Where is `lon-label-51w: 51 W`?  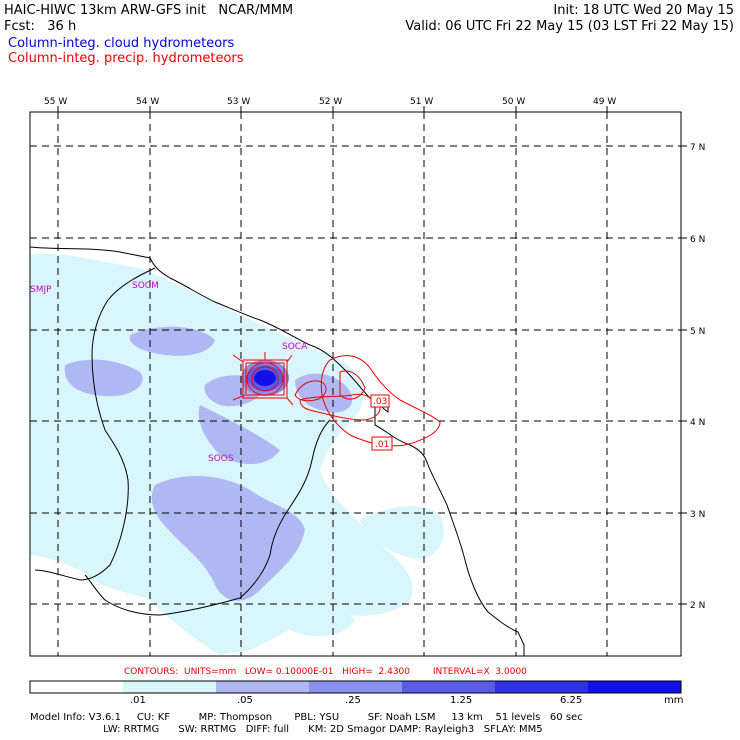 lon-label-51w: 51 W is located at coordinates (421, 102).